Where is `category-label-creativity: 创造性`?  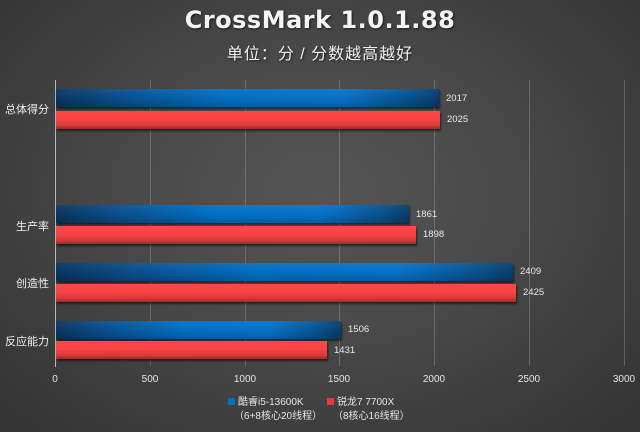 category-label-creativity: 创造性 is located at coordinates (32, 284).